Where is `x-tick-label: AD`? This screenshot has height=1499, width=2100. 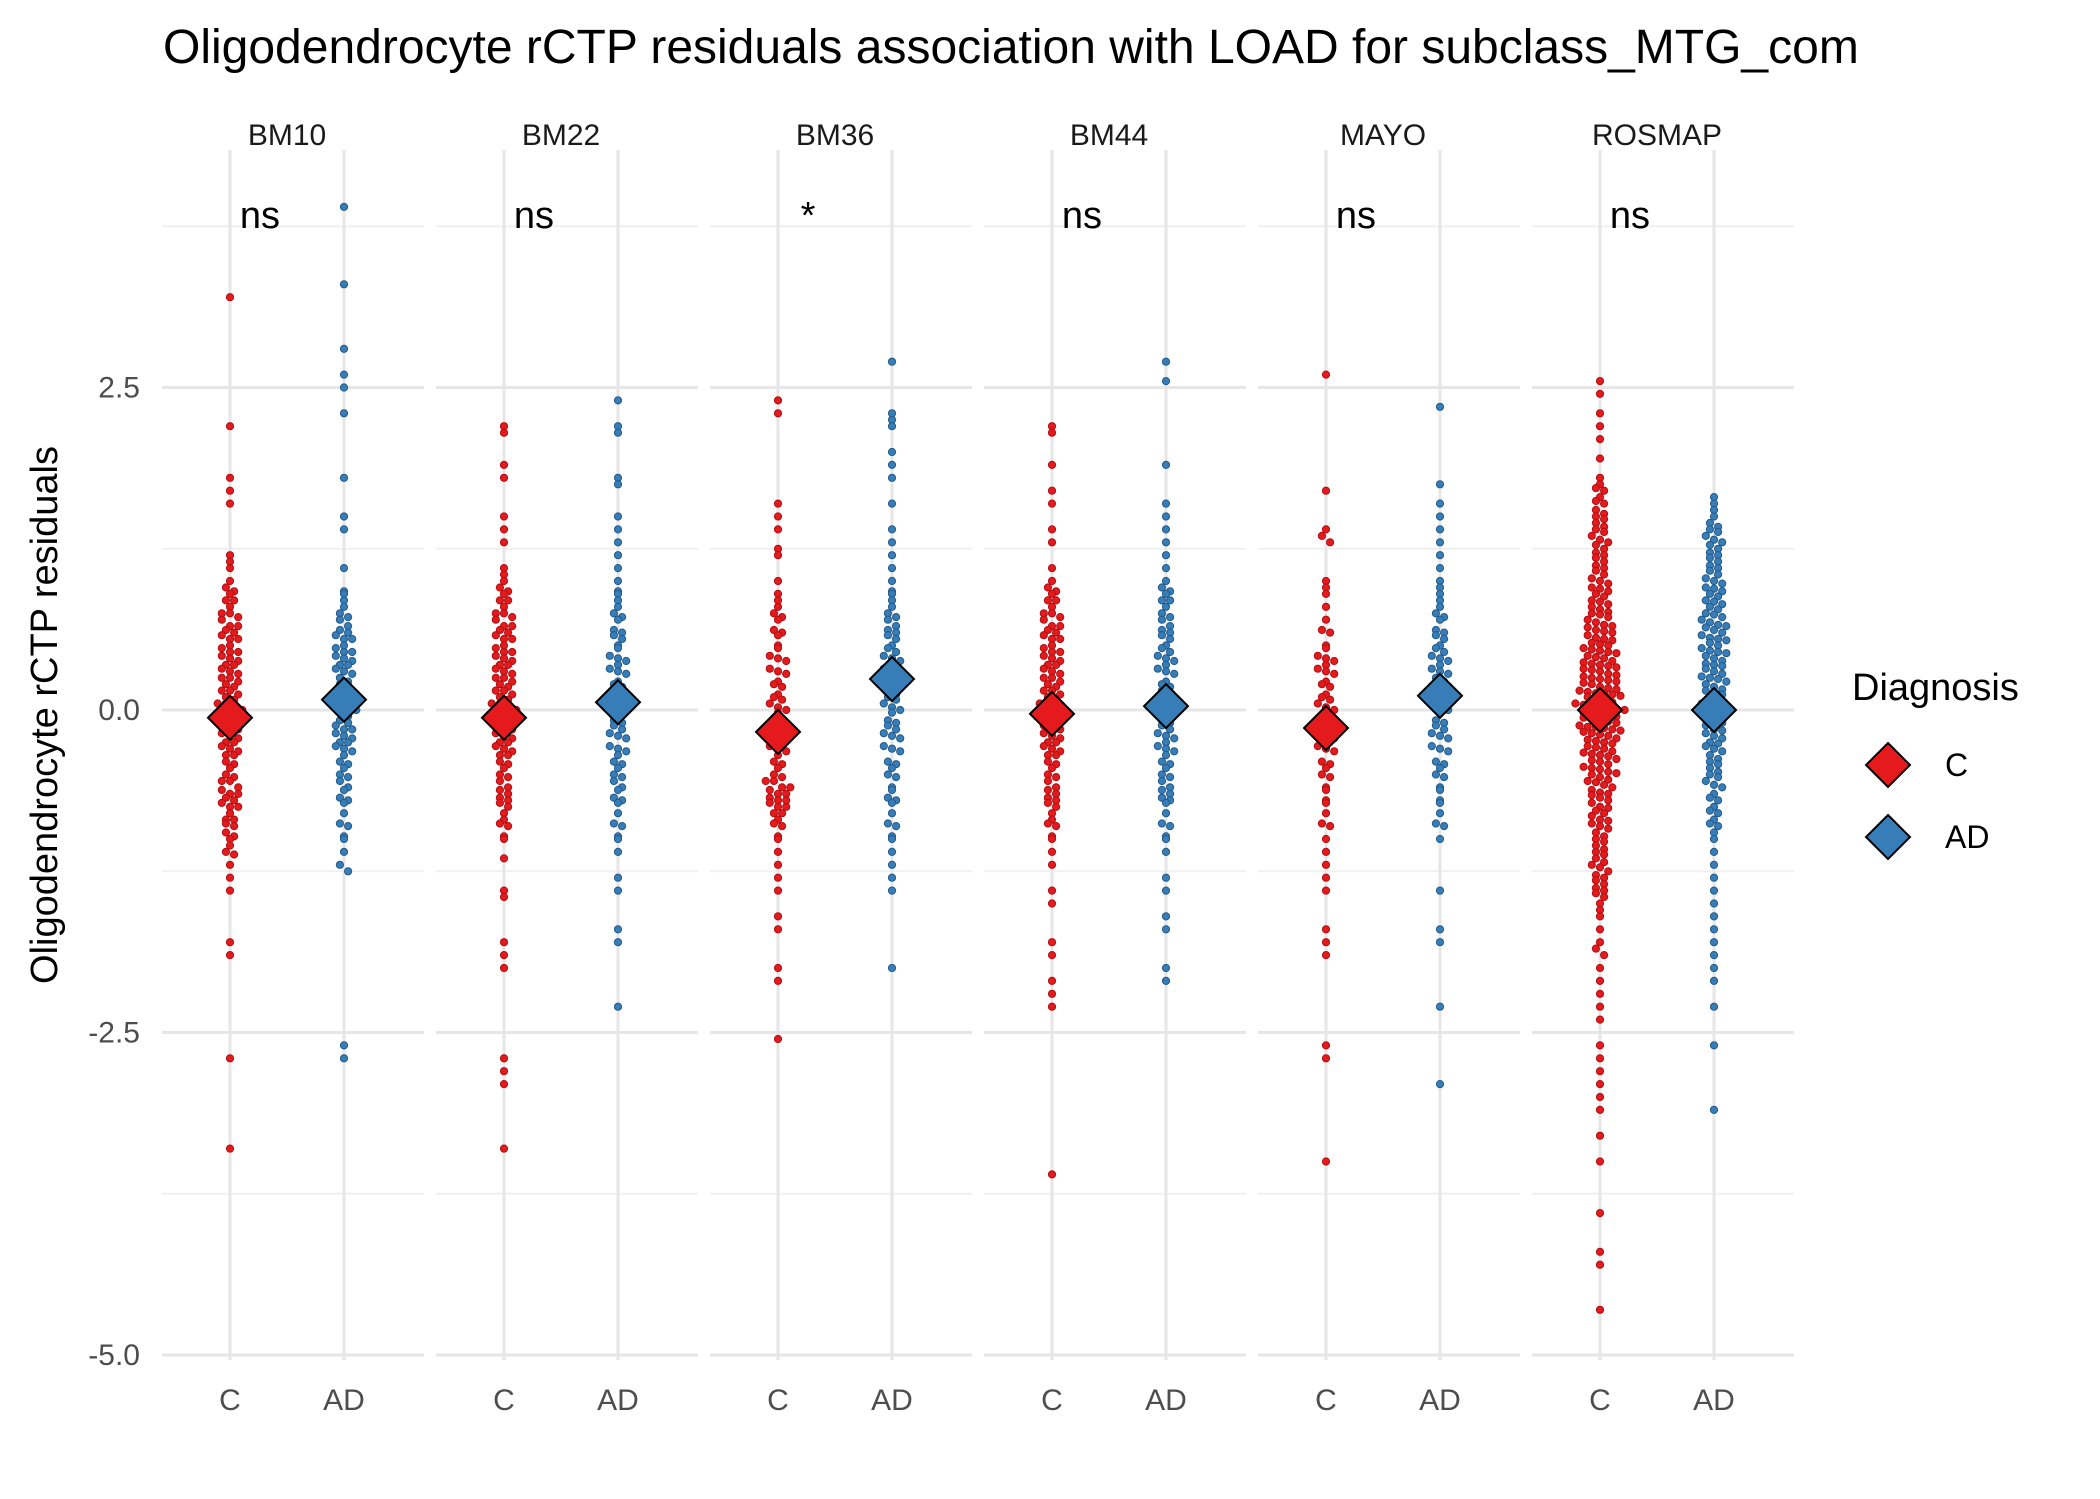 x-tick-label: AD is located at coordinates (1714, 1400).